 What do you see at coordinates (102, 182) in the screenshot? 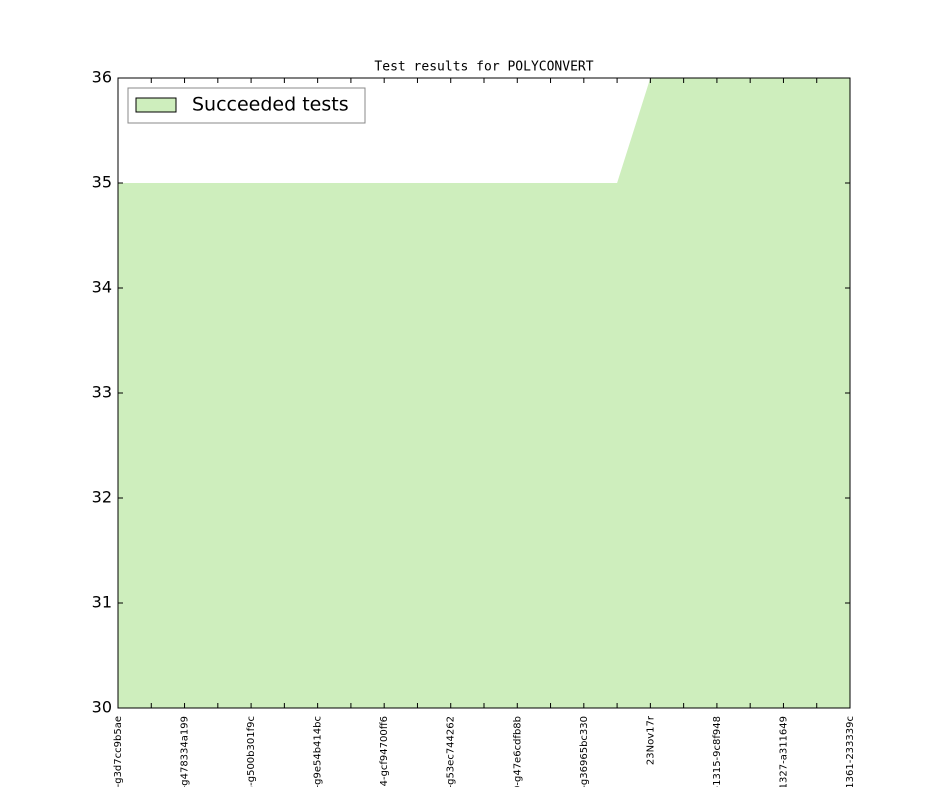
I see `y-tick-label: 35` at bounding box center [102, 182].